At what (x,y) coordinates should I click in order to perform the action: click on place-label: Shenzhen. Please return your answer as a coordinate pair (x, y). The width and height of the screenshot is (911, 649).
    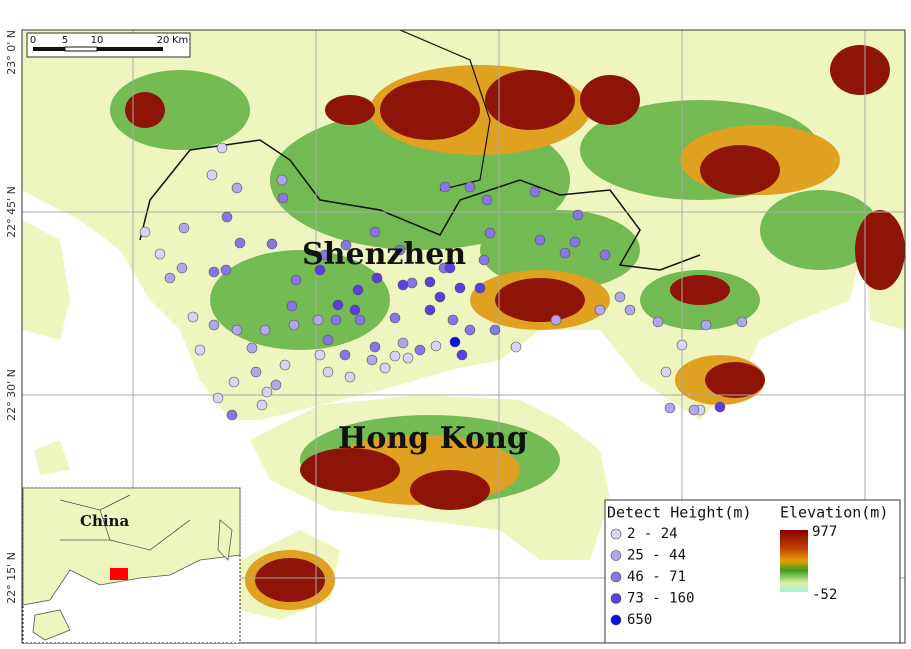
    Looking at the image, I should click on (384, 254).